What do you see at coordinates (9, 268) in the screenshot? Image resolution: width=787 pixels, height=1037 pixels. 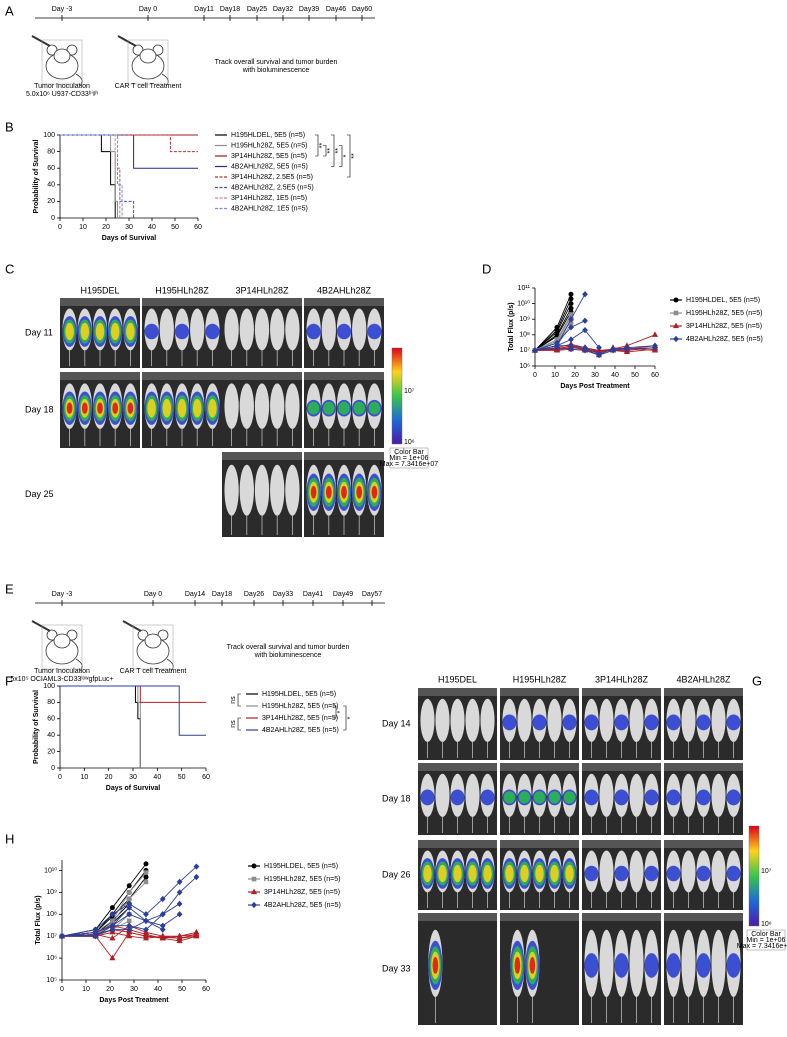 I see `panel-label: C` at bounding box center [9, 268].